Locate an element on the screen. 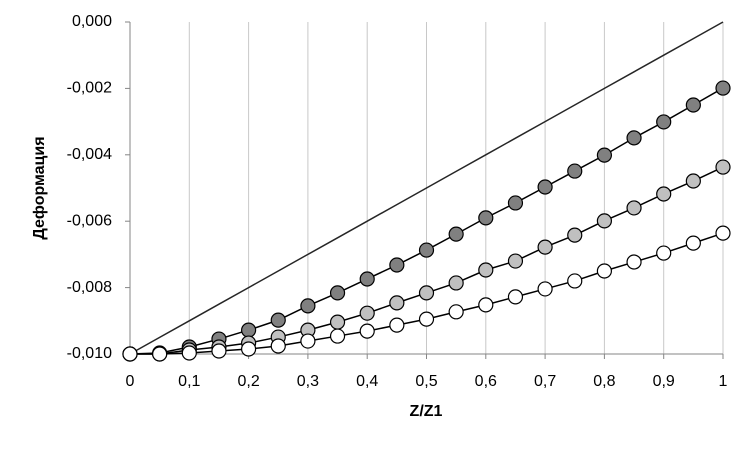  y-tick-label: -0,004 is located at coordinates (89, 154).